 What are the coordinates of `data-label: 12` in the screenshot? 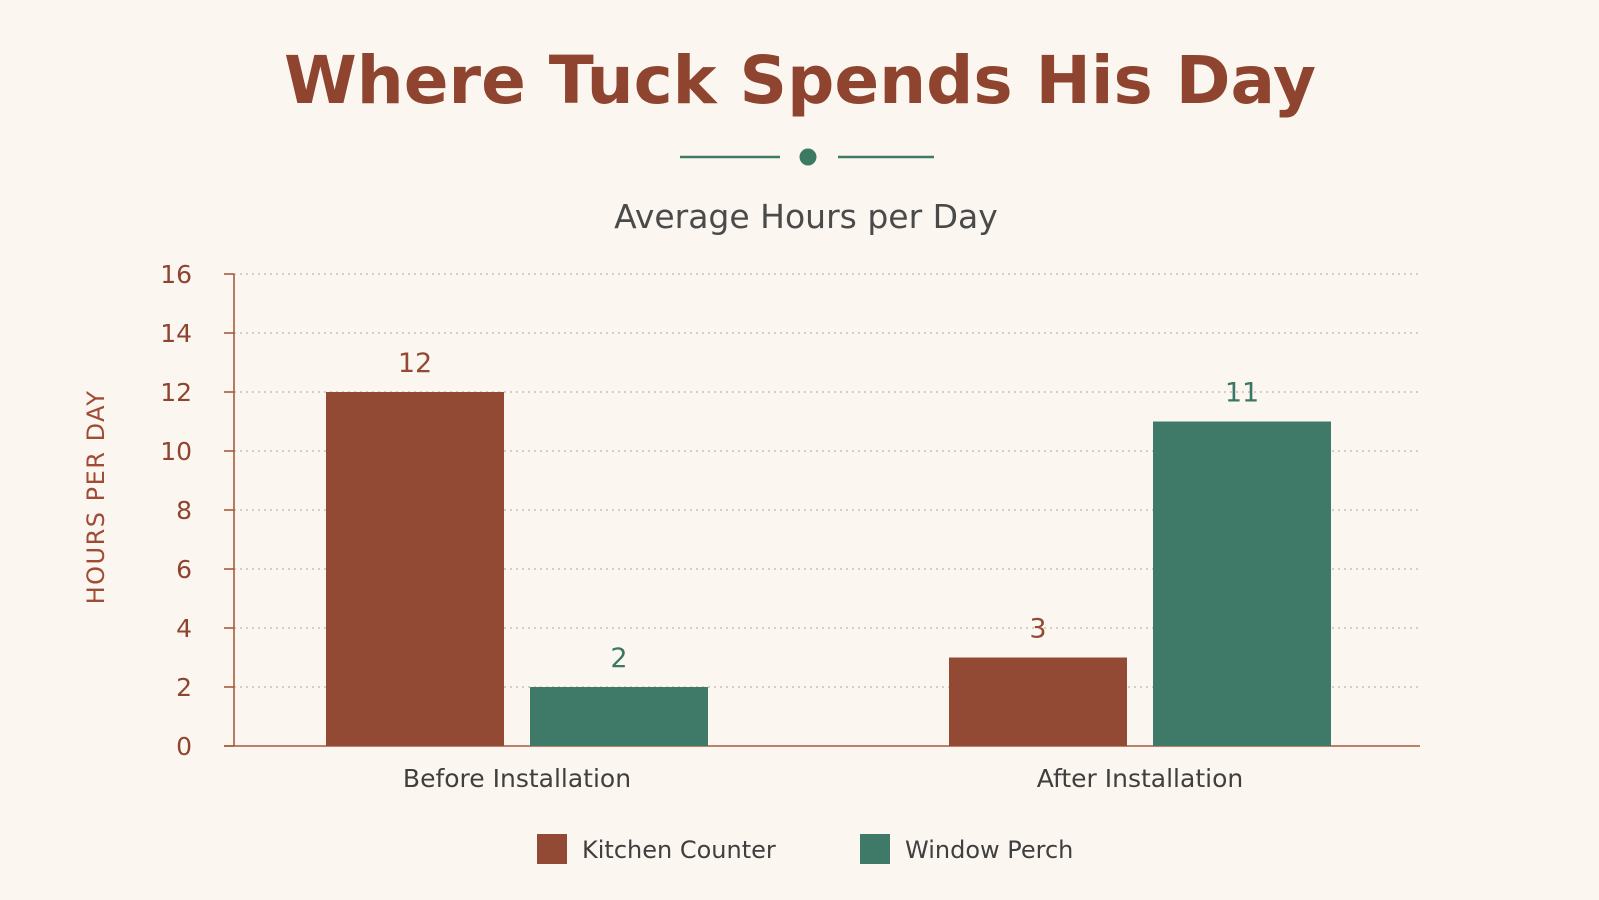 It's located at (415, 363).